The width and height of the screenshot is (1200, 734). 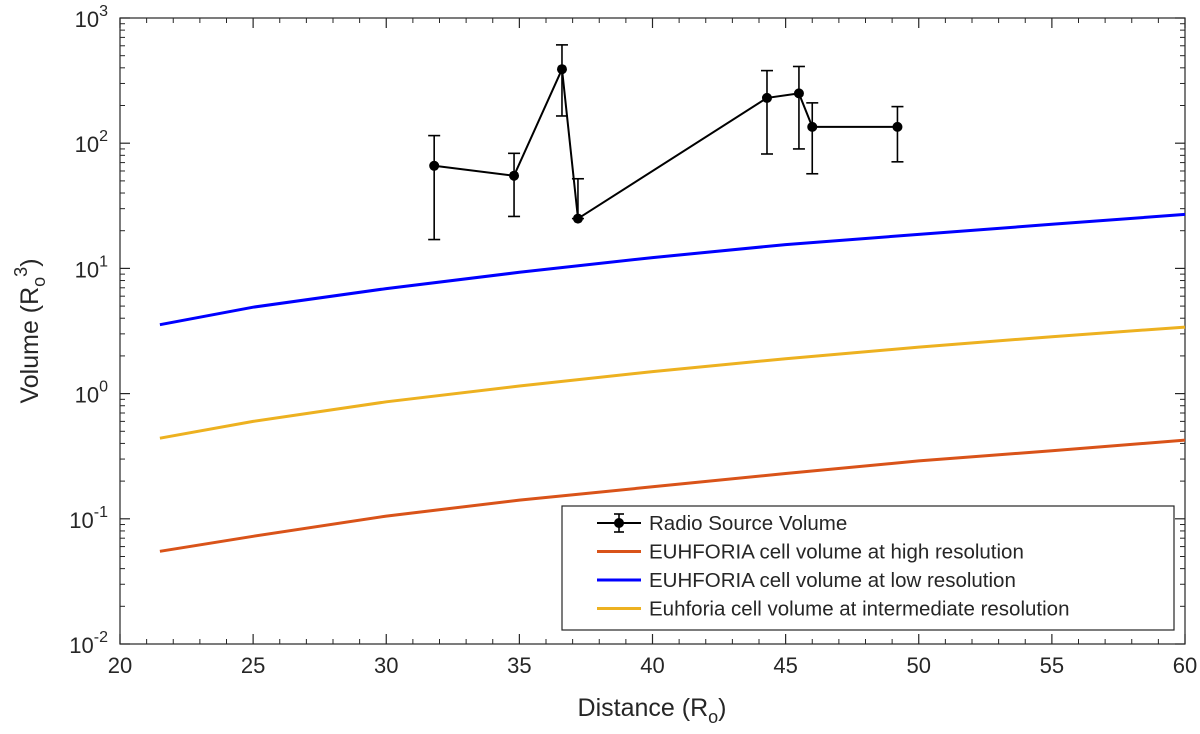 I want to click on y-tick-label: 10⁰, so click(x=91, y=393).